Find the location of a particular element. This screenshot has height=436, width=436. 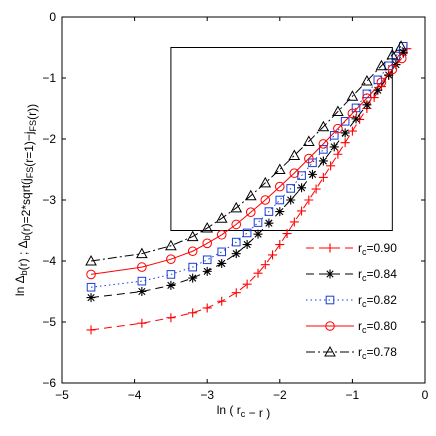

y-tick-label: −1 is located at coordinates (49, 78).